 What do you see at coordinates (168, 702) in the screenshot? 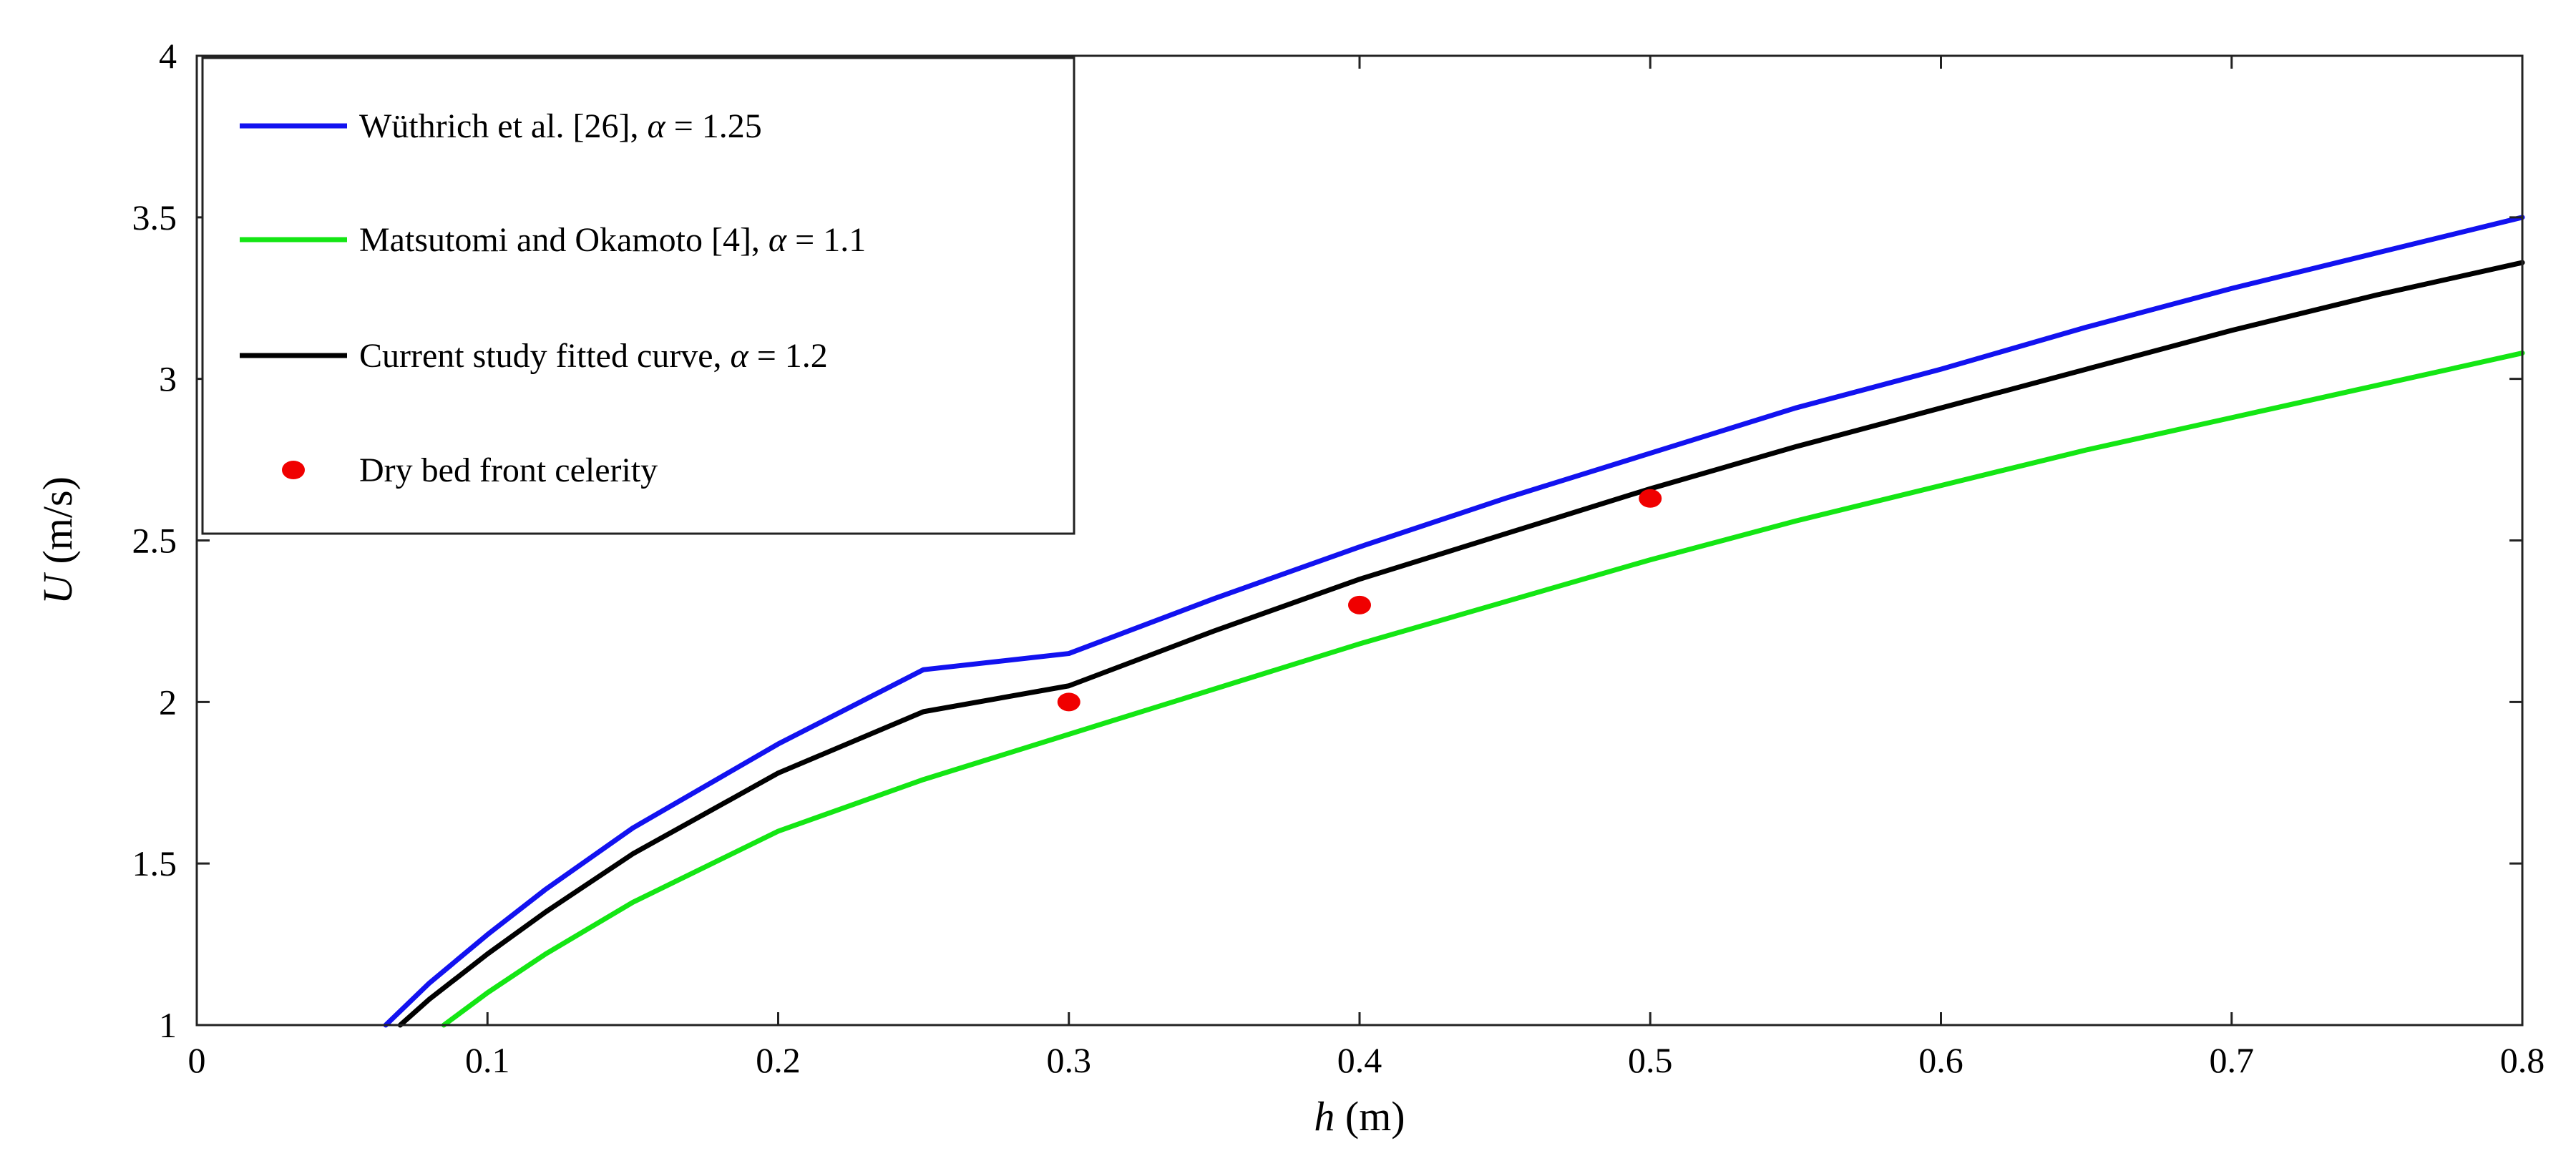
I see `y-tick-label: 2` at bounding box center [168, 702].